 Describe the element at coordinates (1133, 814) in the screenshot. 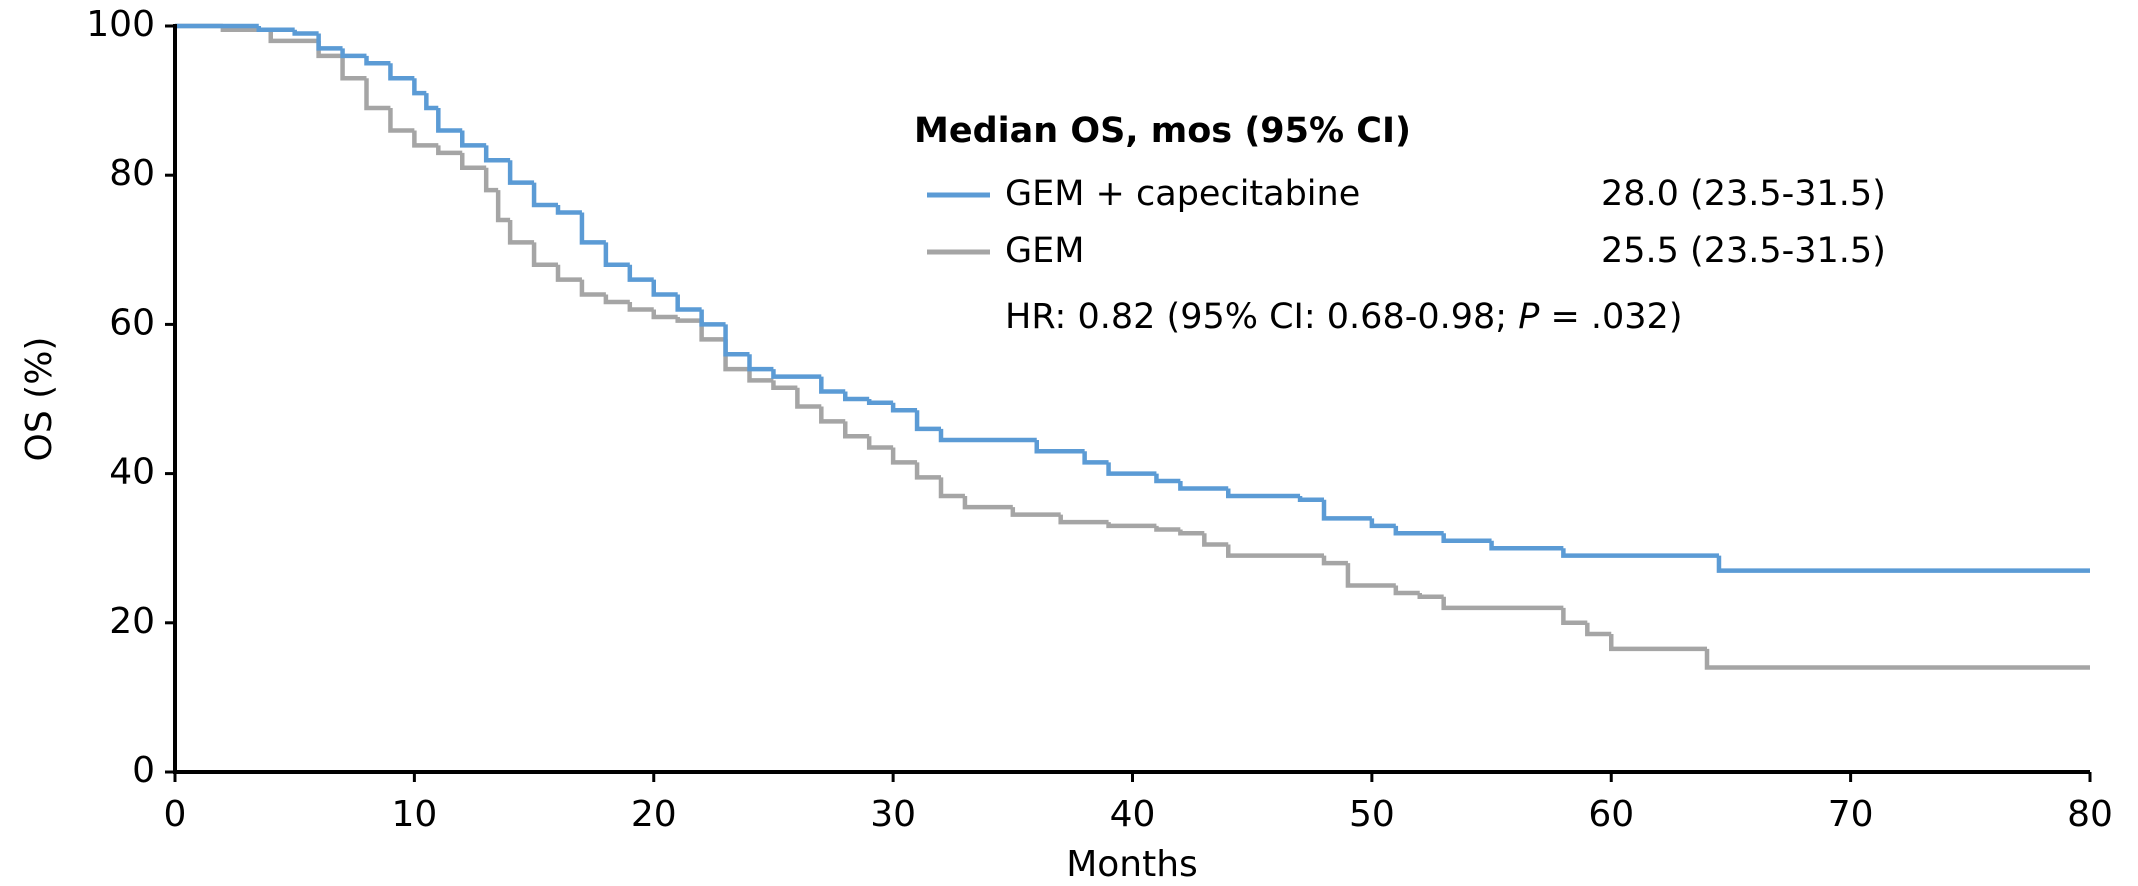

I see `x-tick-label: 40` at that location.